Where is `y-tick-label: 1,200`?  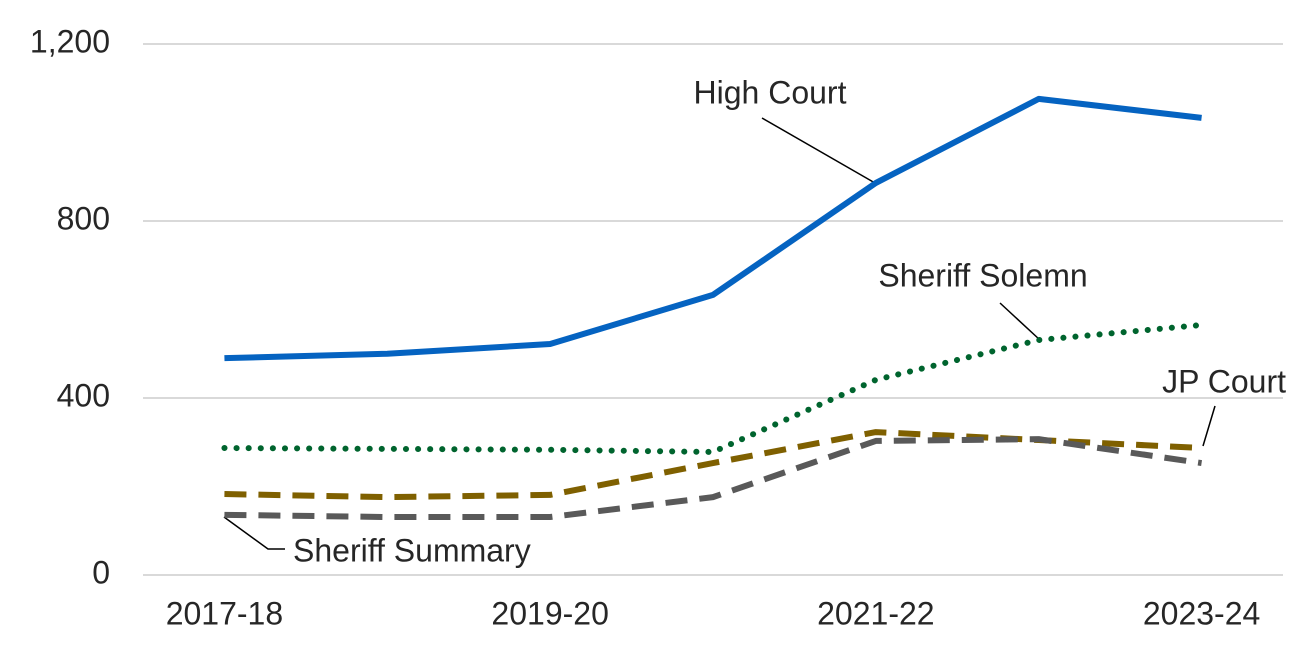 y-tick-label: 1,200 is located at coordinates (70, 41).